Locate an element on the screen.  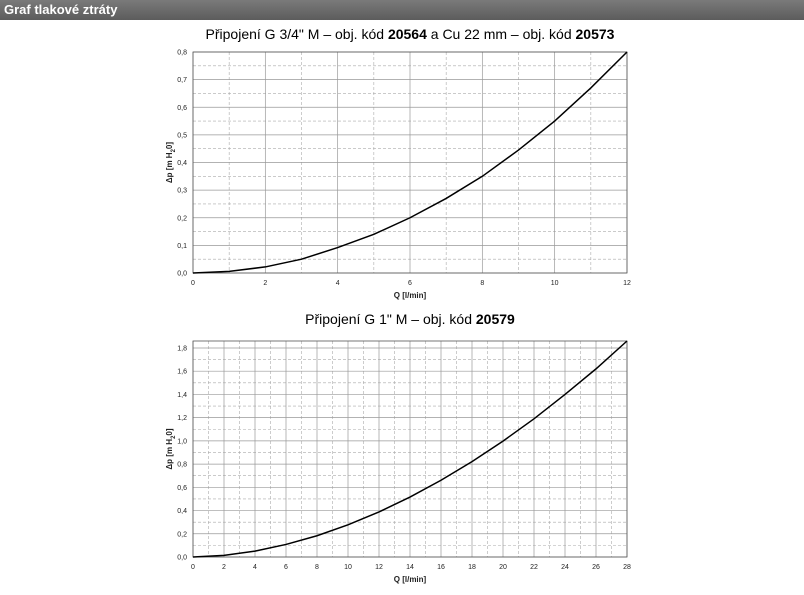
x-tick-label: 20 is located at coordinates (503, 567).